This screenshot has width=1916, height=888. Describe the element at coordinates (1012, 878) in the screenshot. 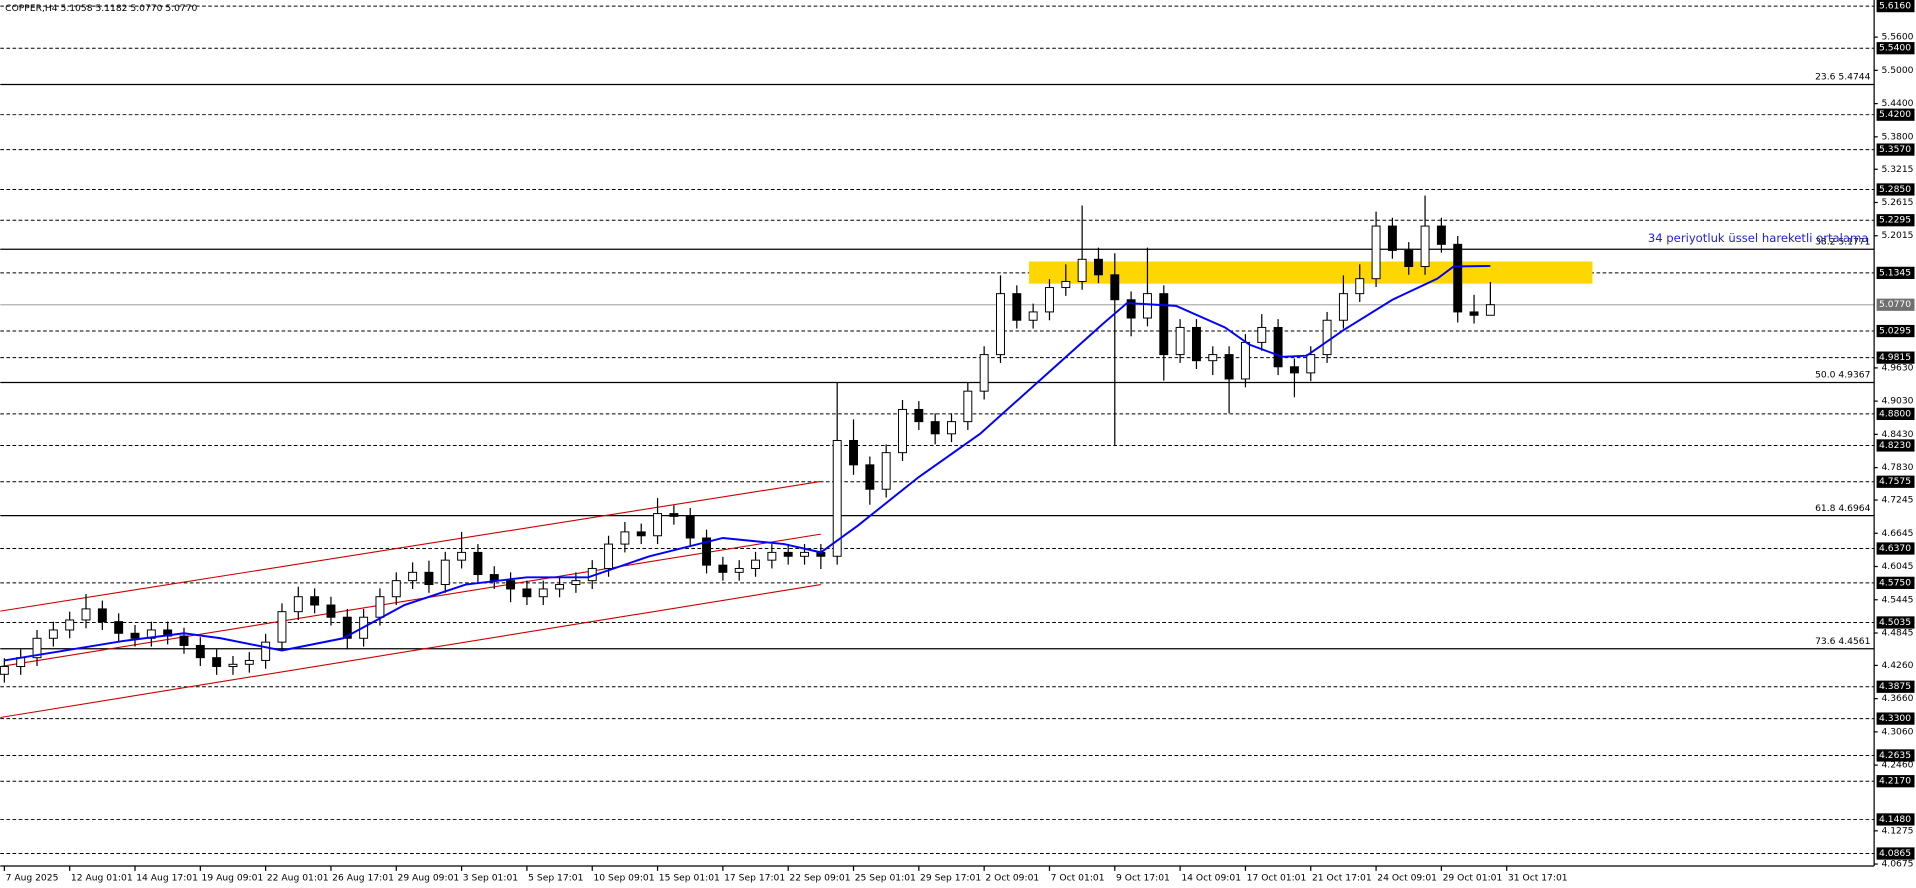

I see `x-tick-label: 2 Oct 09:01` at that location.